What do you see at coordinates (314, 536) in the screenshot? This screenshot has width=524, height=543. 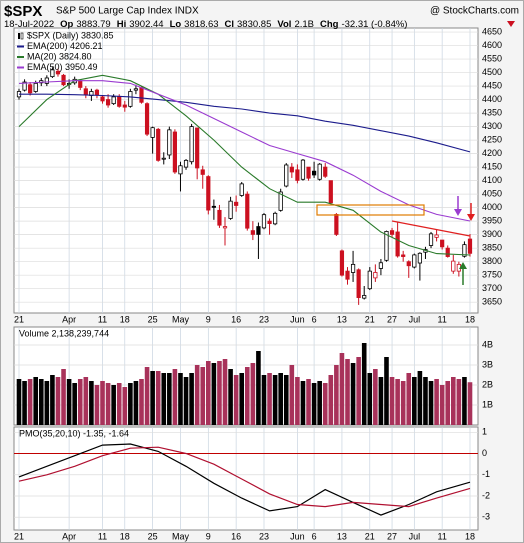 I see `x-tick-label: 6` at bounding box center [314, 536].